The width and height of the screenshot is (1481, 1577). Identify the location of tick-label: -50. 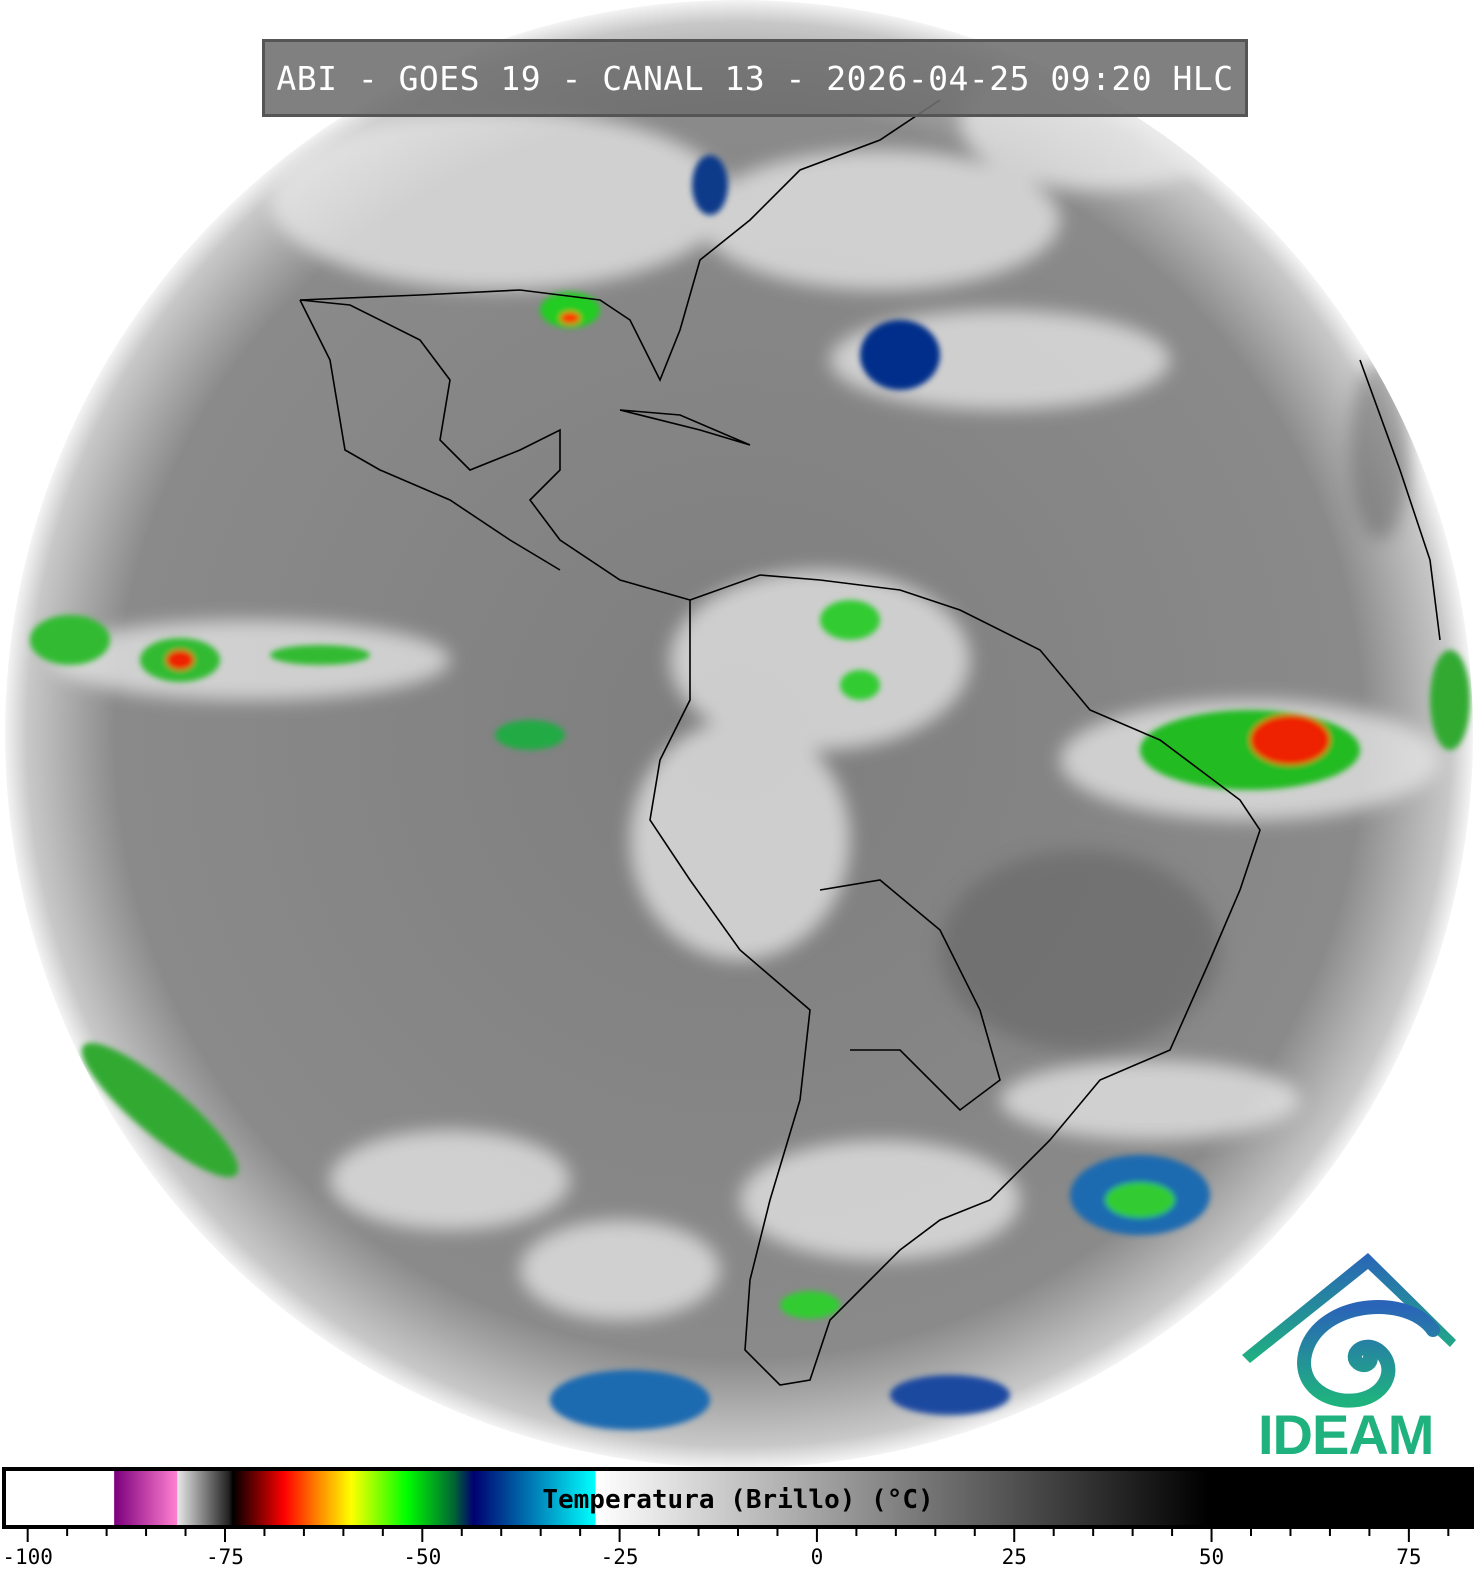
(422, 1557).